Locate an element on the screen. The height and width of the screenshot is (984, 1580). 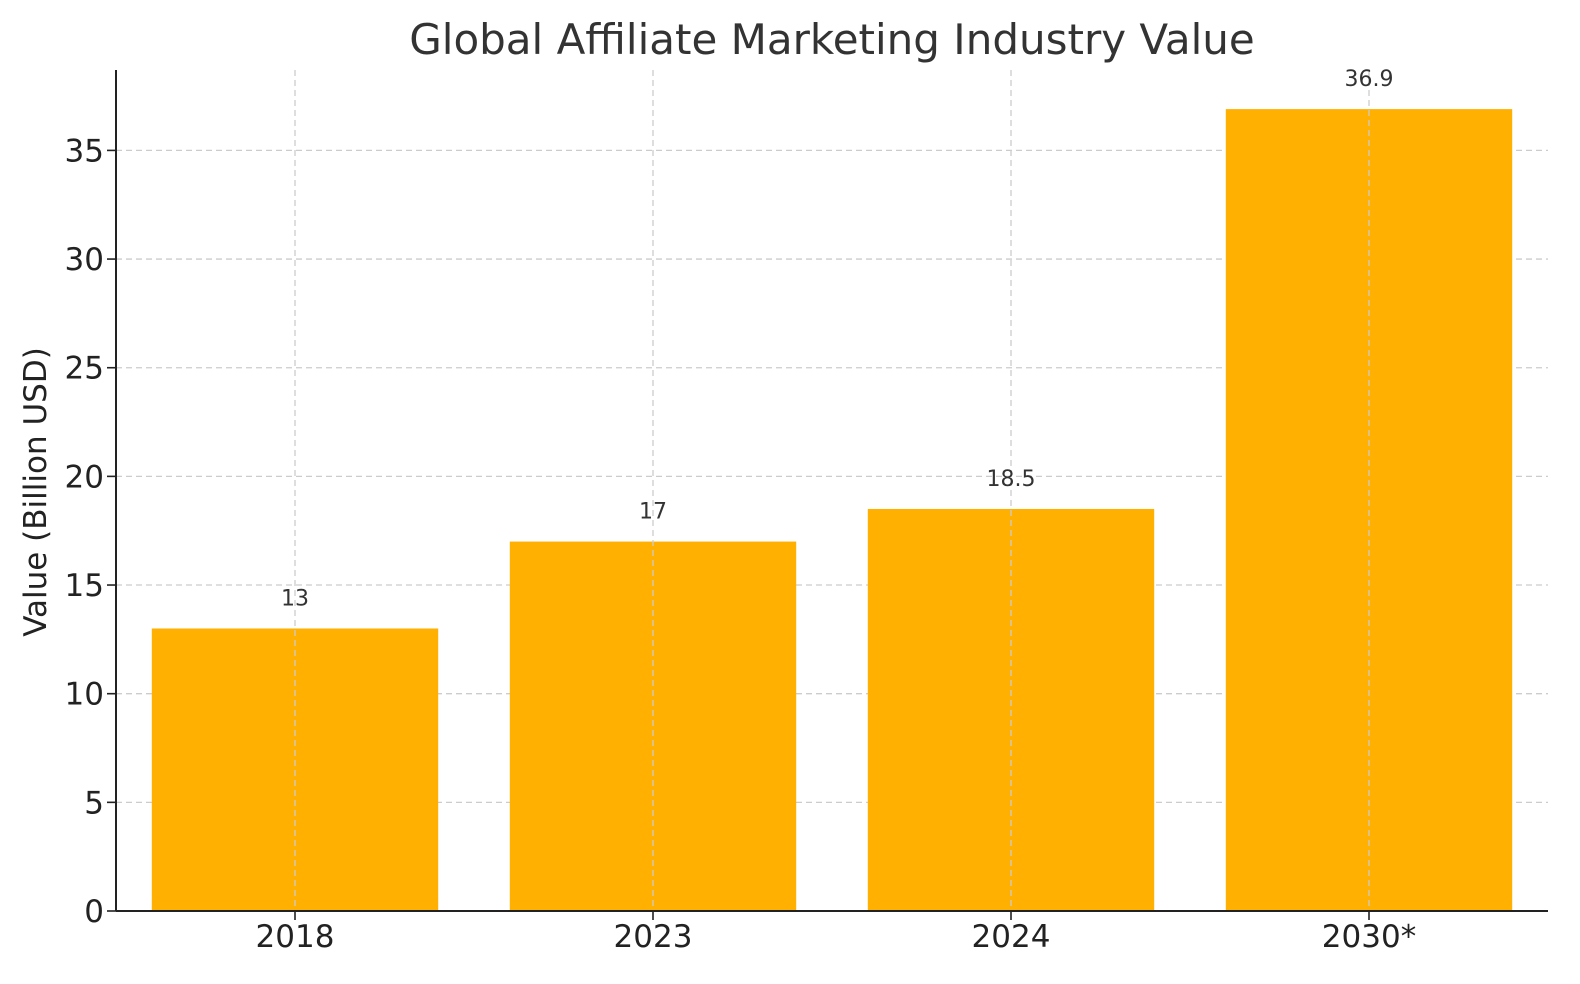
x-tick-label: 2030* is located at coordinates (1369, 937).